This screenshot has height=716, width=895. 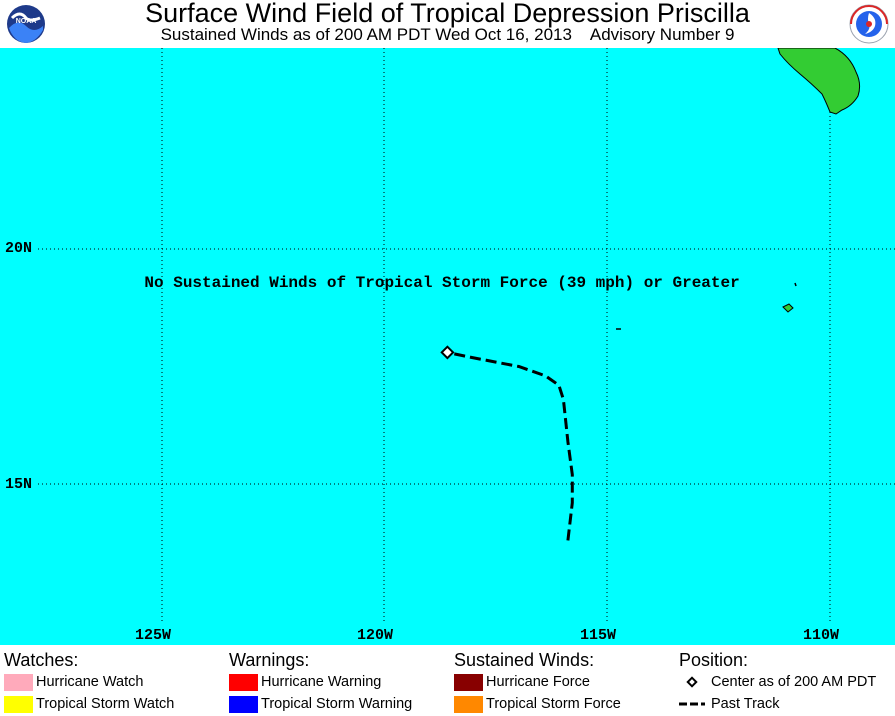 I want to click on legend-warnings-heading: Warnings:, so click(x=269, y=660).